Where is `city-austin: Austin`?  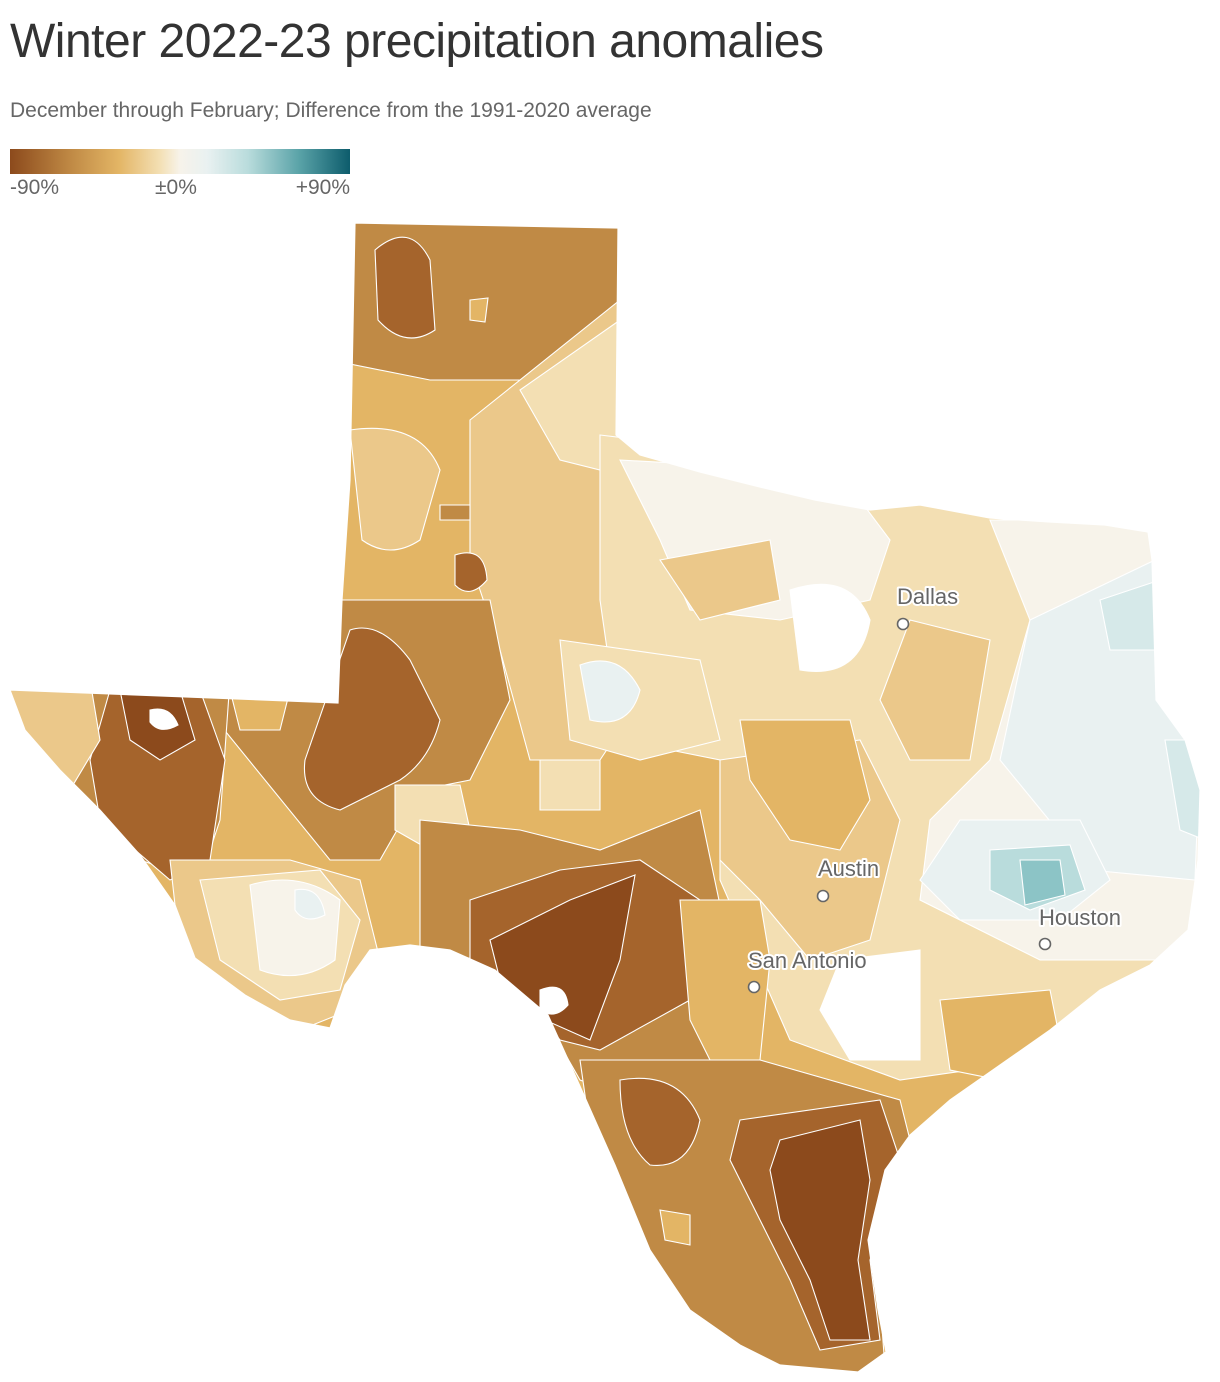
city-austin: Austin is located at coordinates (848, 878).